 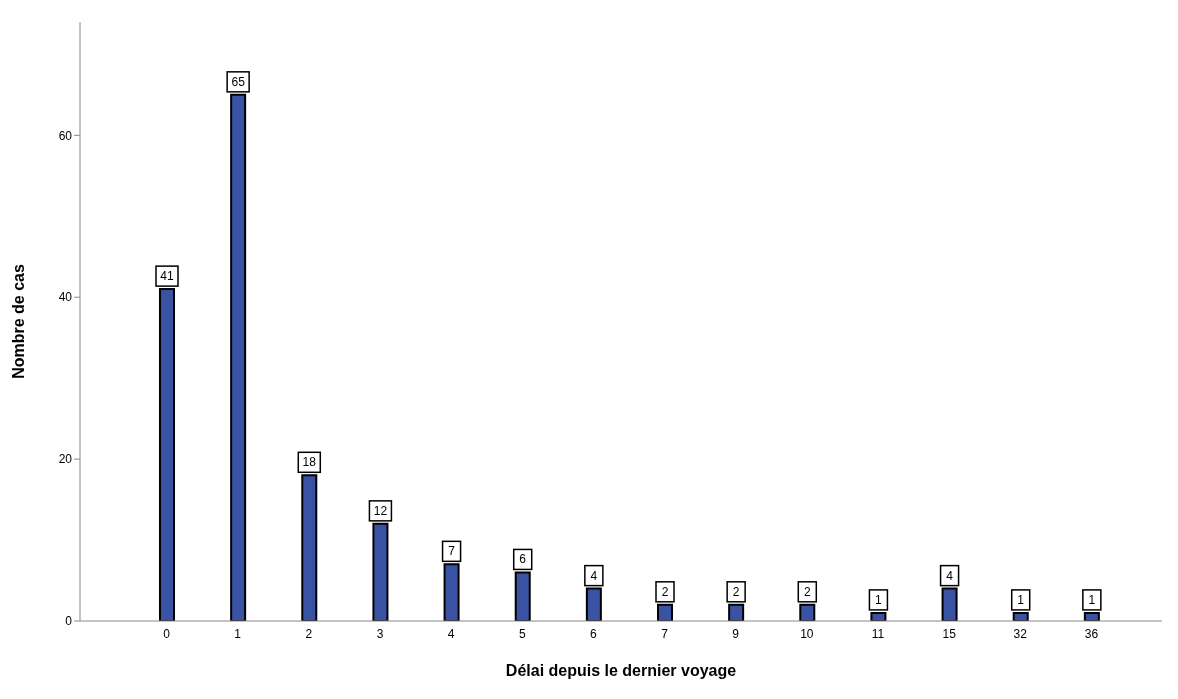 What do you see at coordinates (665, 633) in the screenshot?
I see `x-tick-label: 7` at bounding box center [665, 633].